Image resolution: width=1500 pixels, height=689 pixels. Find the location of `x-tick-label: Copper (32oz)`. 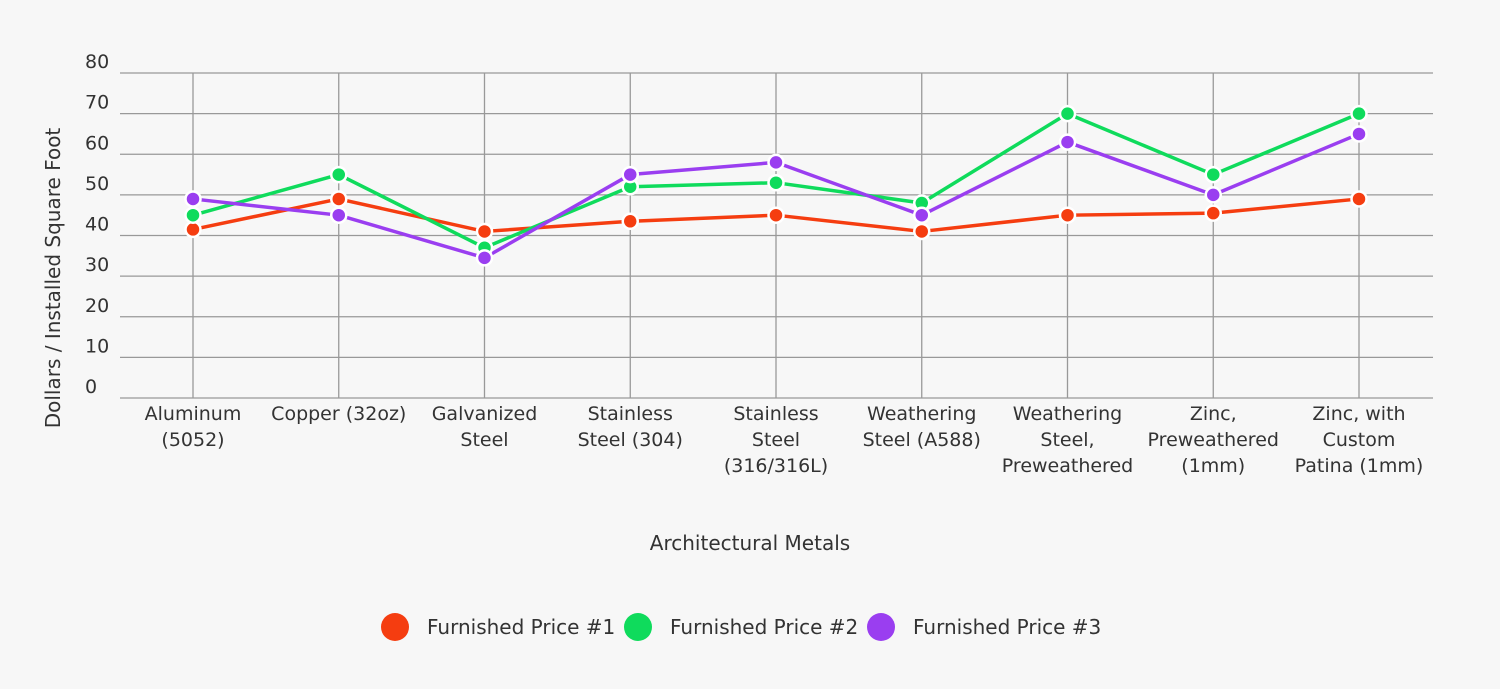

x-tick-label: Copper (32oz) is located at coordinates (338, 414).